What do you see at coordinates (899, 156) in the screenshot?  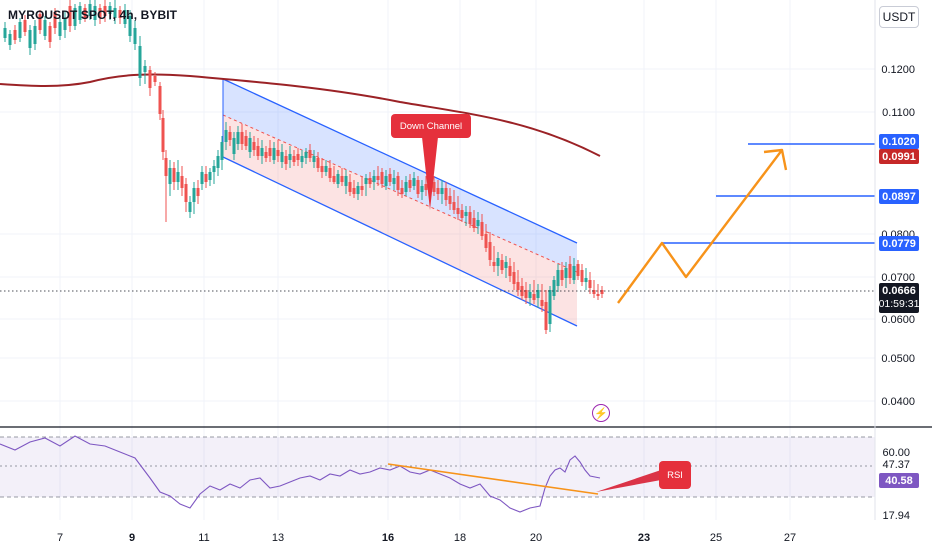 I see `price-tag-0.0991: 0.0991` at bounding box center [899, 156].